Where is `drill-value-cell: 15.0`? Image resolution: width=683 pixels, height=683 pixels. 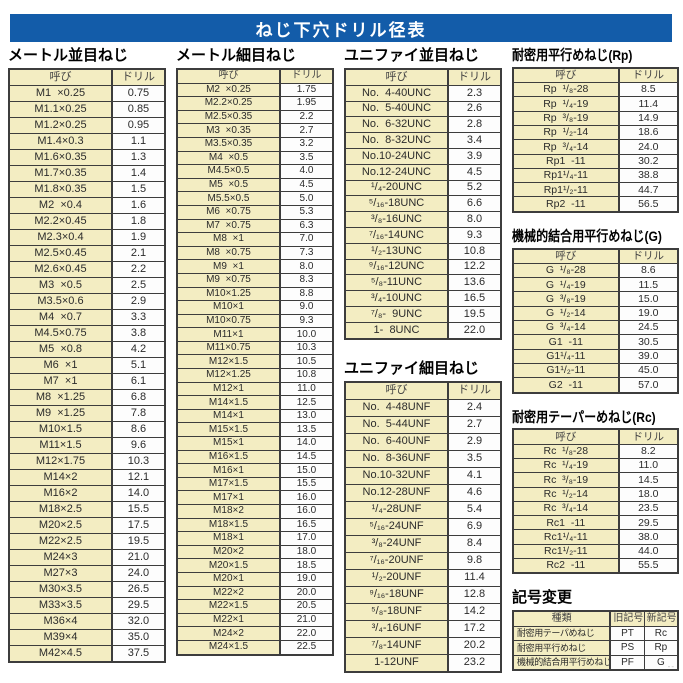
drill-value-cell: 15.0 is located at coordinates (648, 299).